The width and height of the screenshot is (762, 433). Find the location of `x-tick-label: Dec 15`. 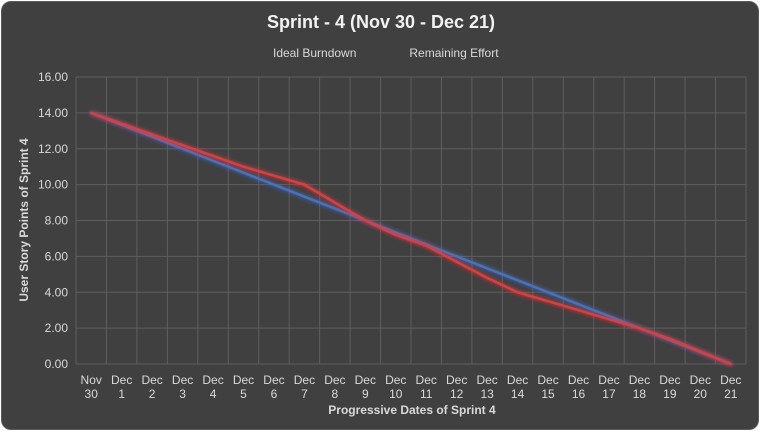

x-tick-label: Dec 15 is located at coordinates (547, 387).